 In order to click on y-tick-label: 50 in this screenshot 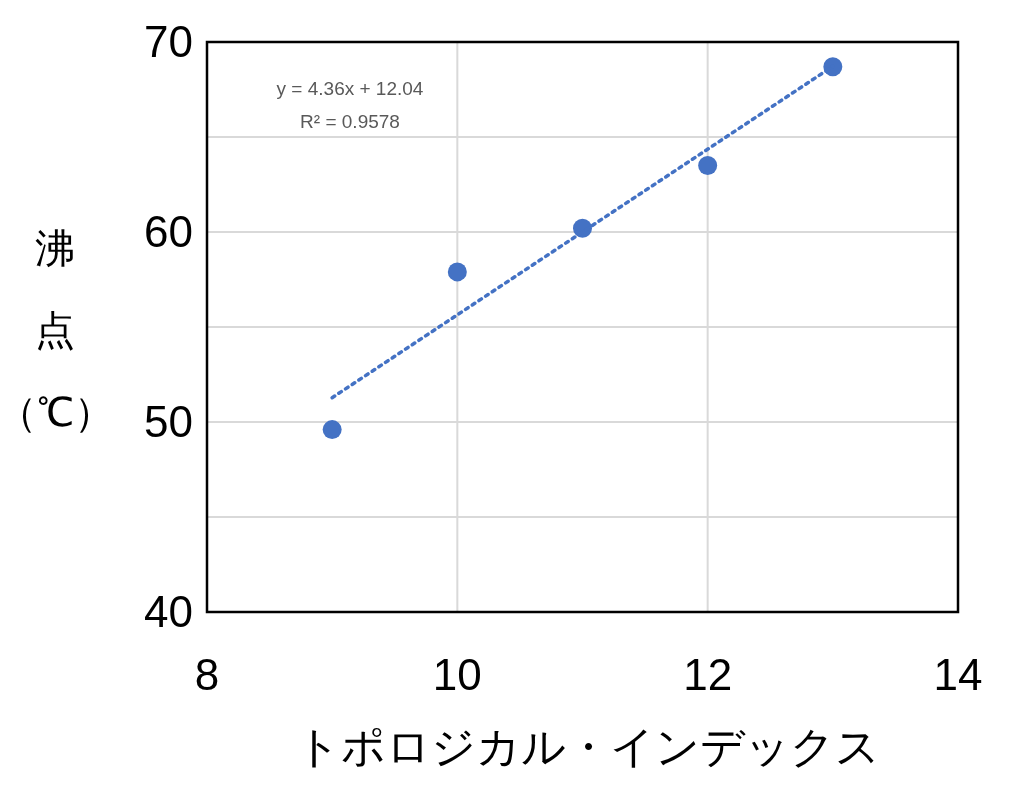, I will do `click(168, 421)`.